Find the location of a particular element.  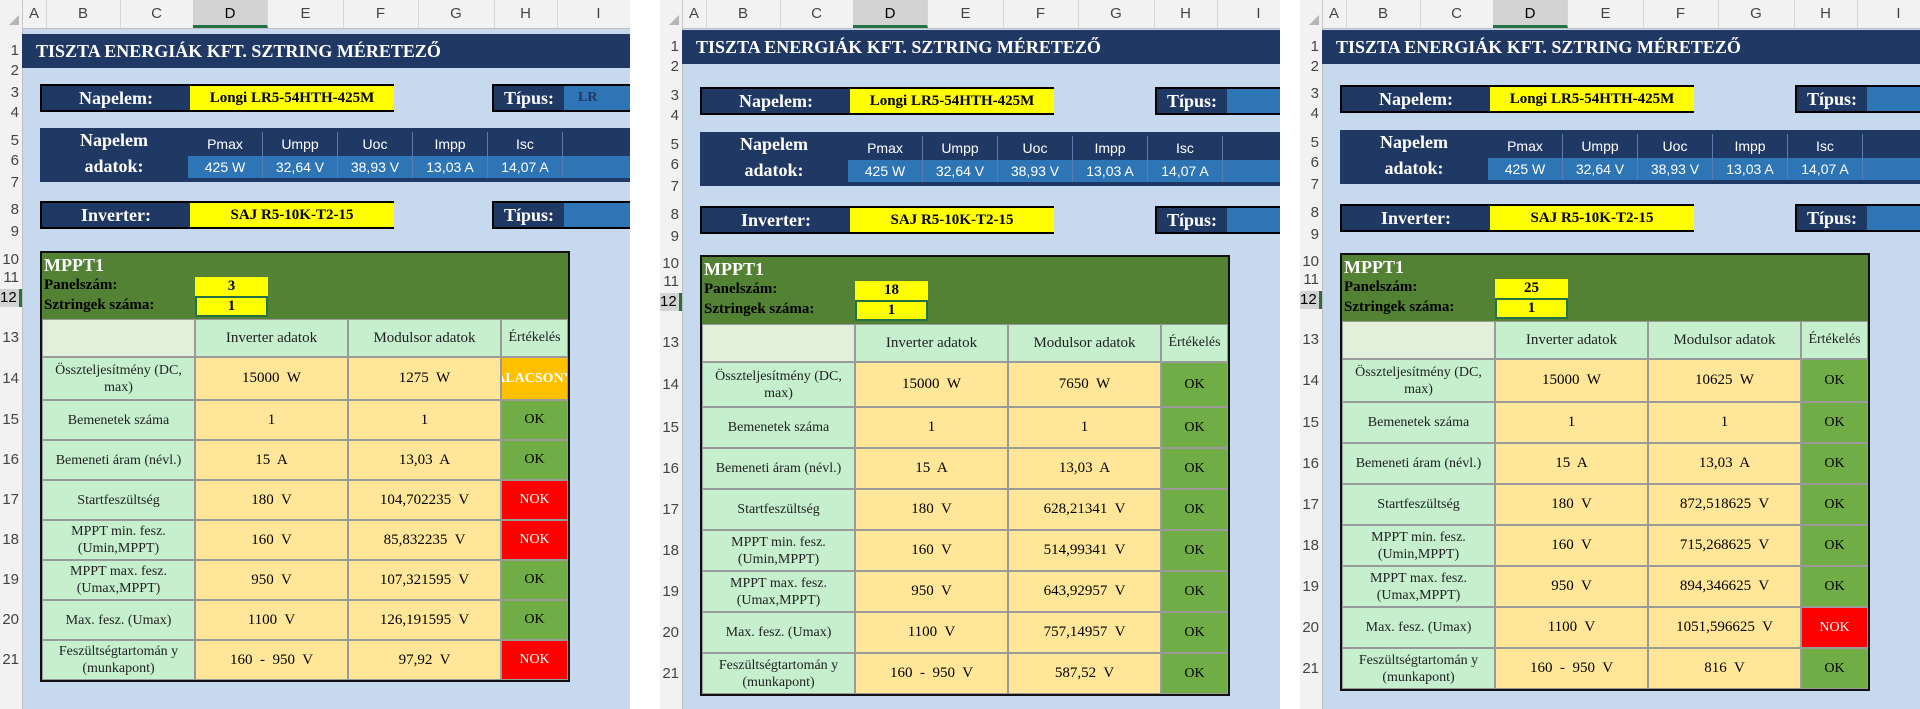

panelszam-input: 3 is located at coordinates (231, 286).